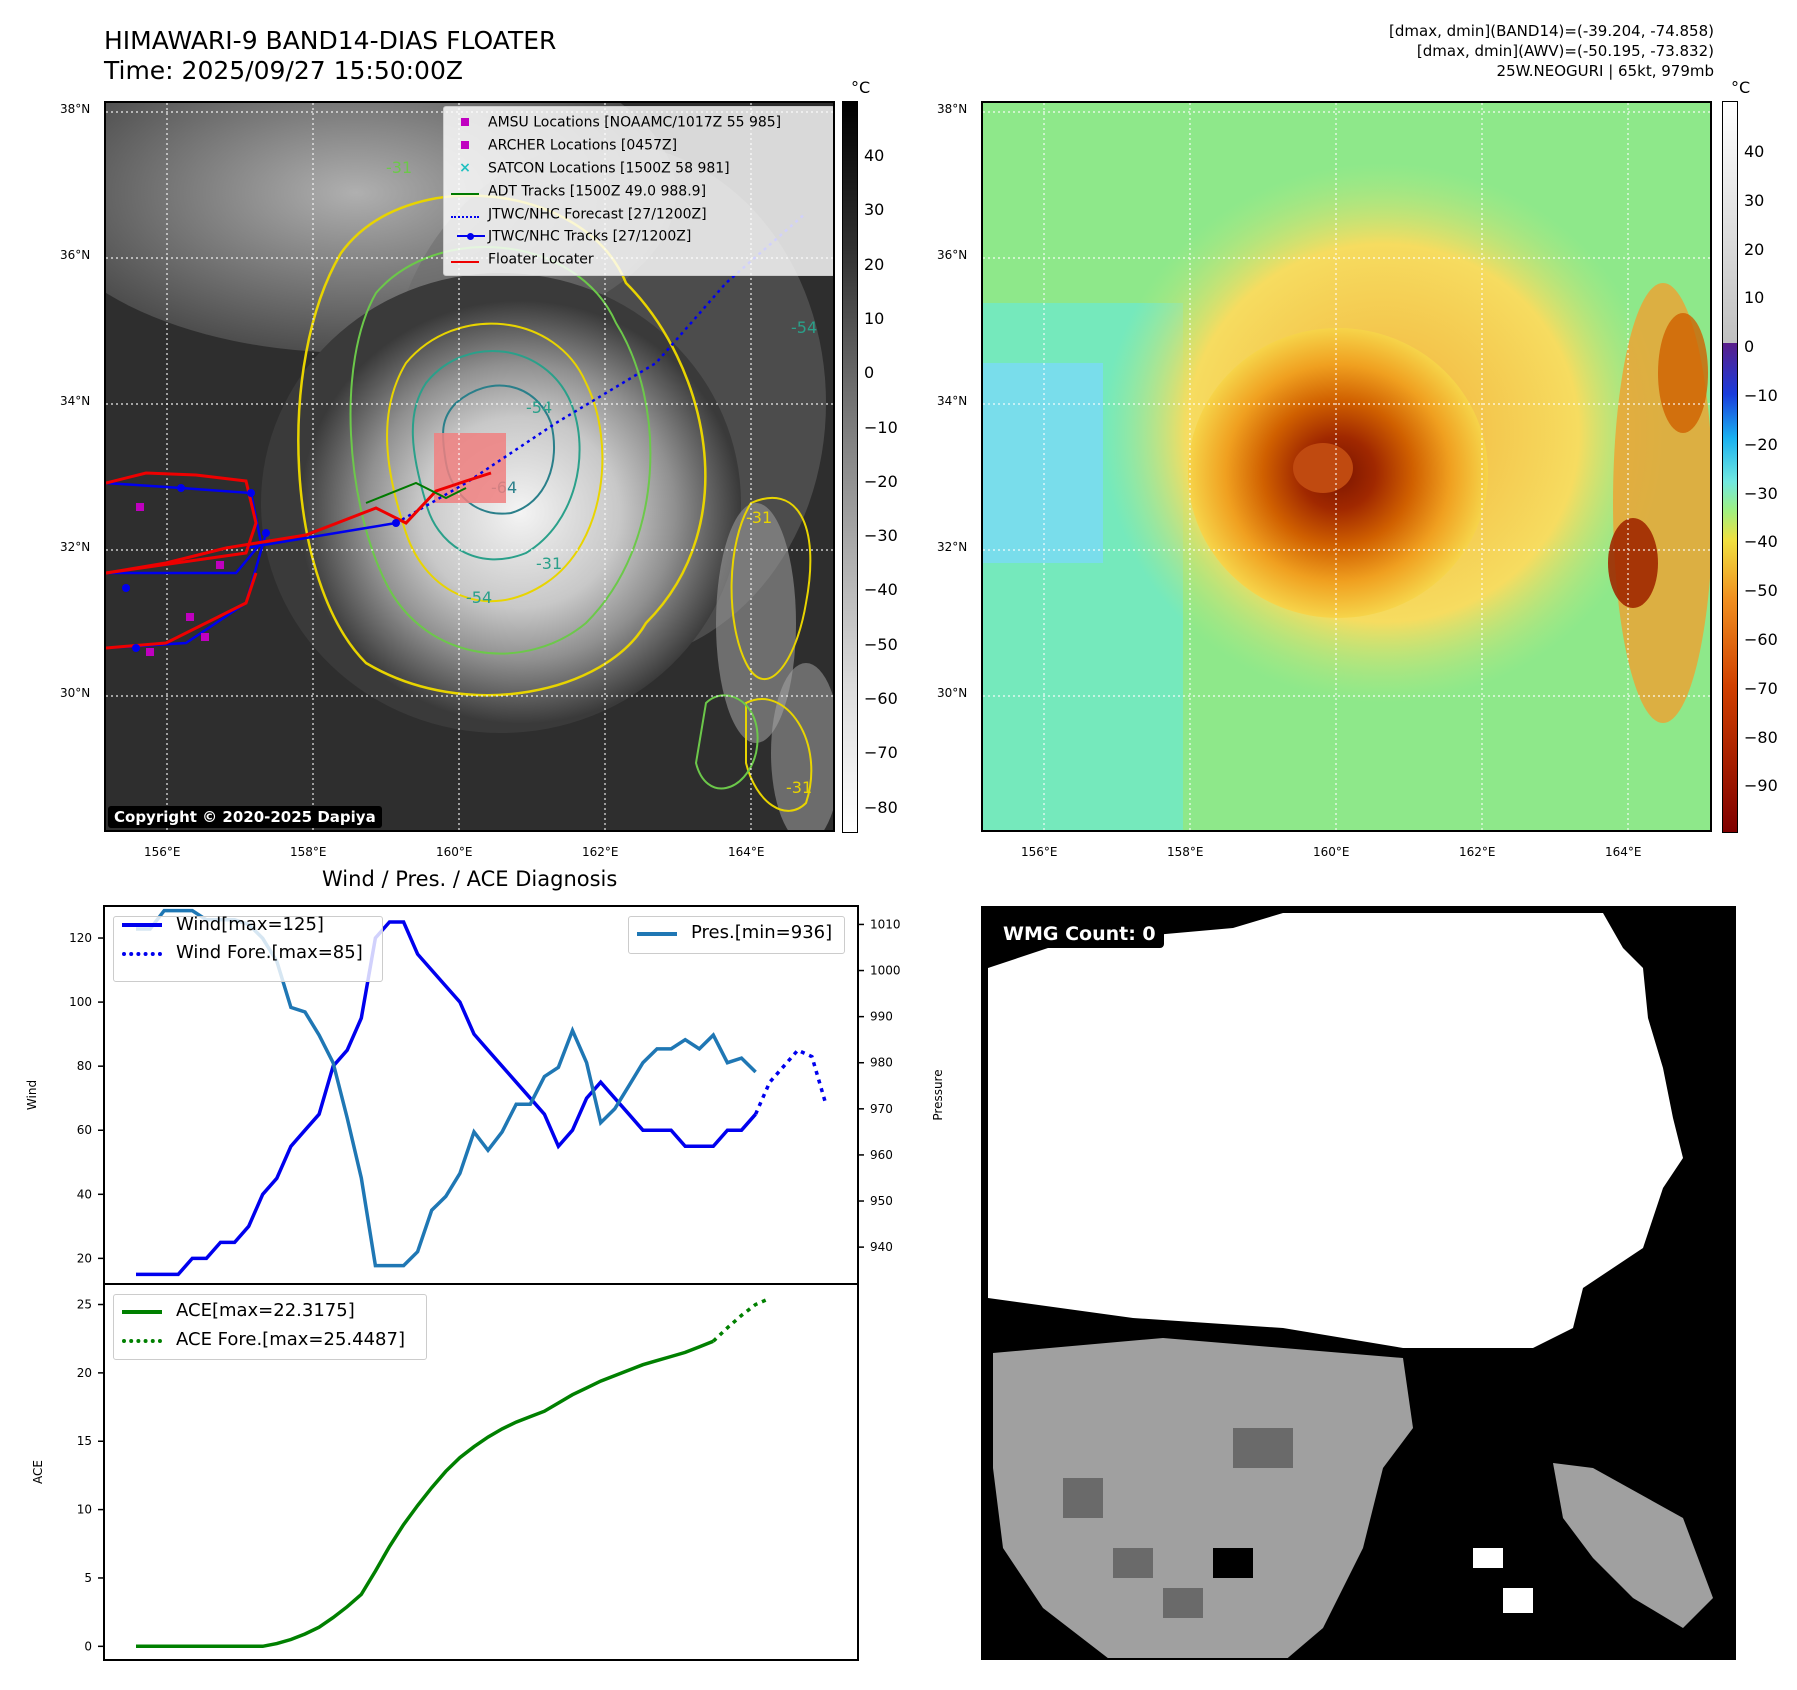 The image size is (1797, 1690). I want to click on pressure-ytick-label: 1000, so click(885, 971).